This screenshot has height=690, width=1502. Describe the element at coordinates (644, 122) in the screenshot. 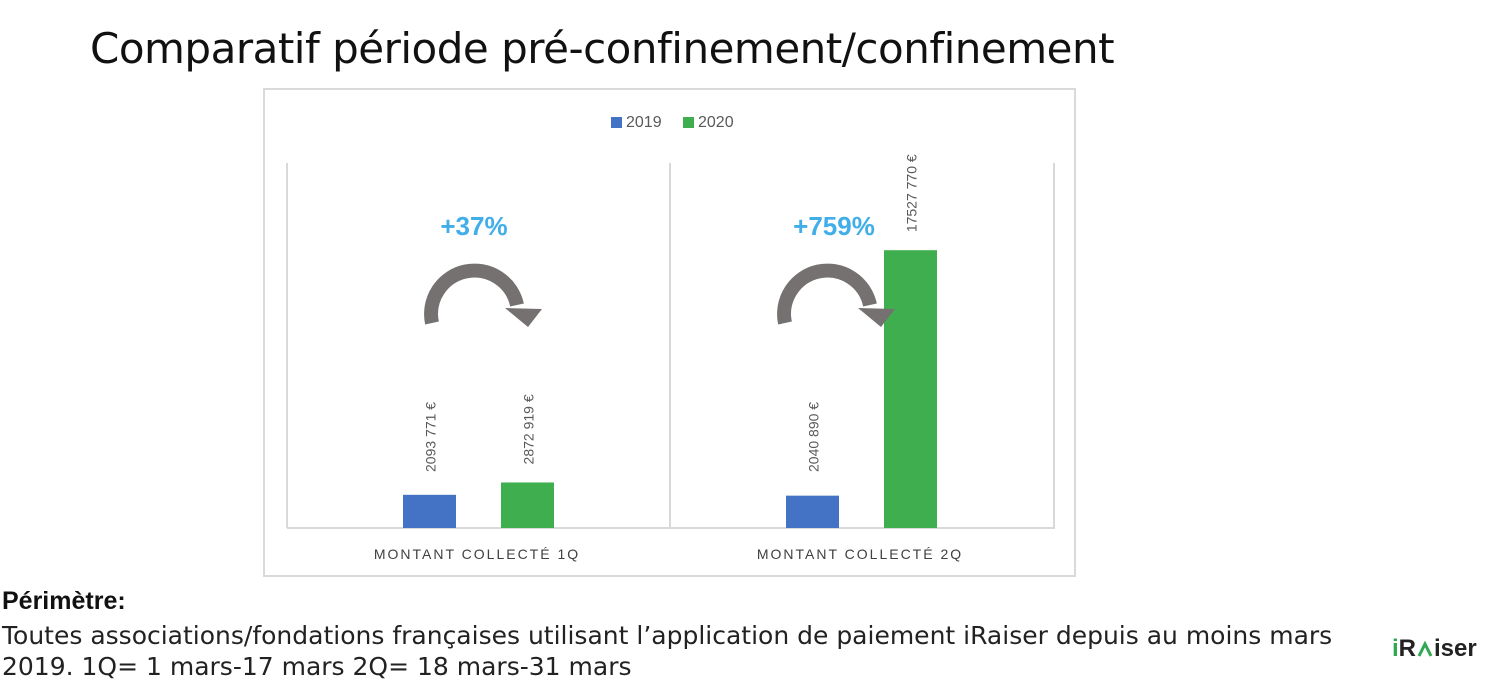

I see `legend-label-2019: 2019` at that location.